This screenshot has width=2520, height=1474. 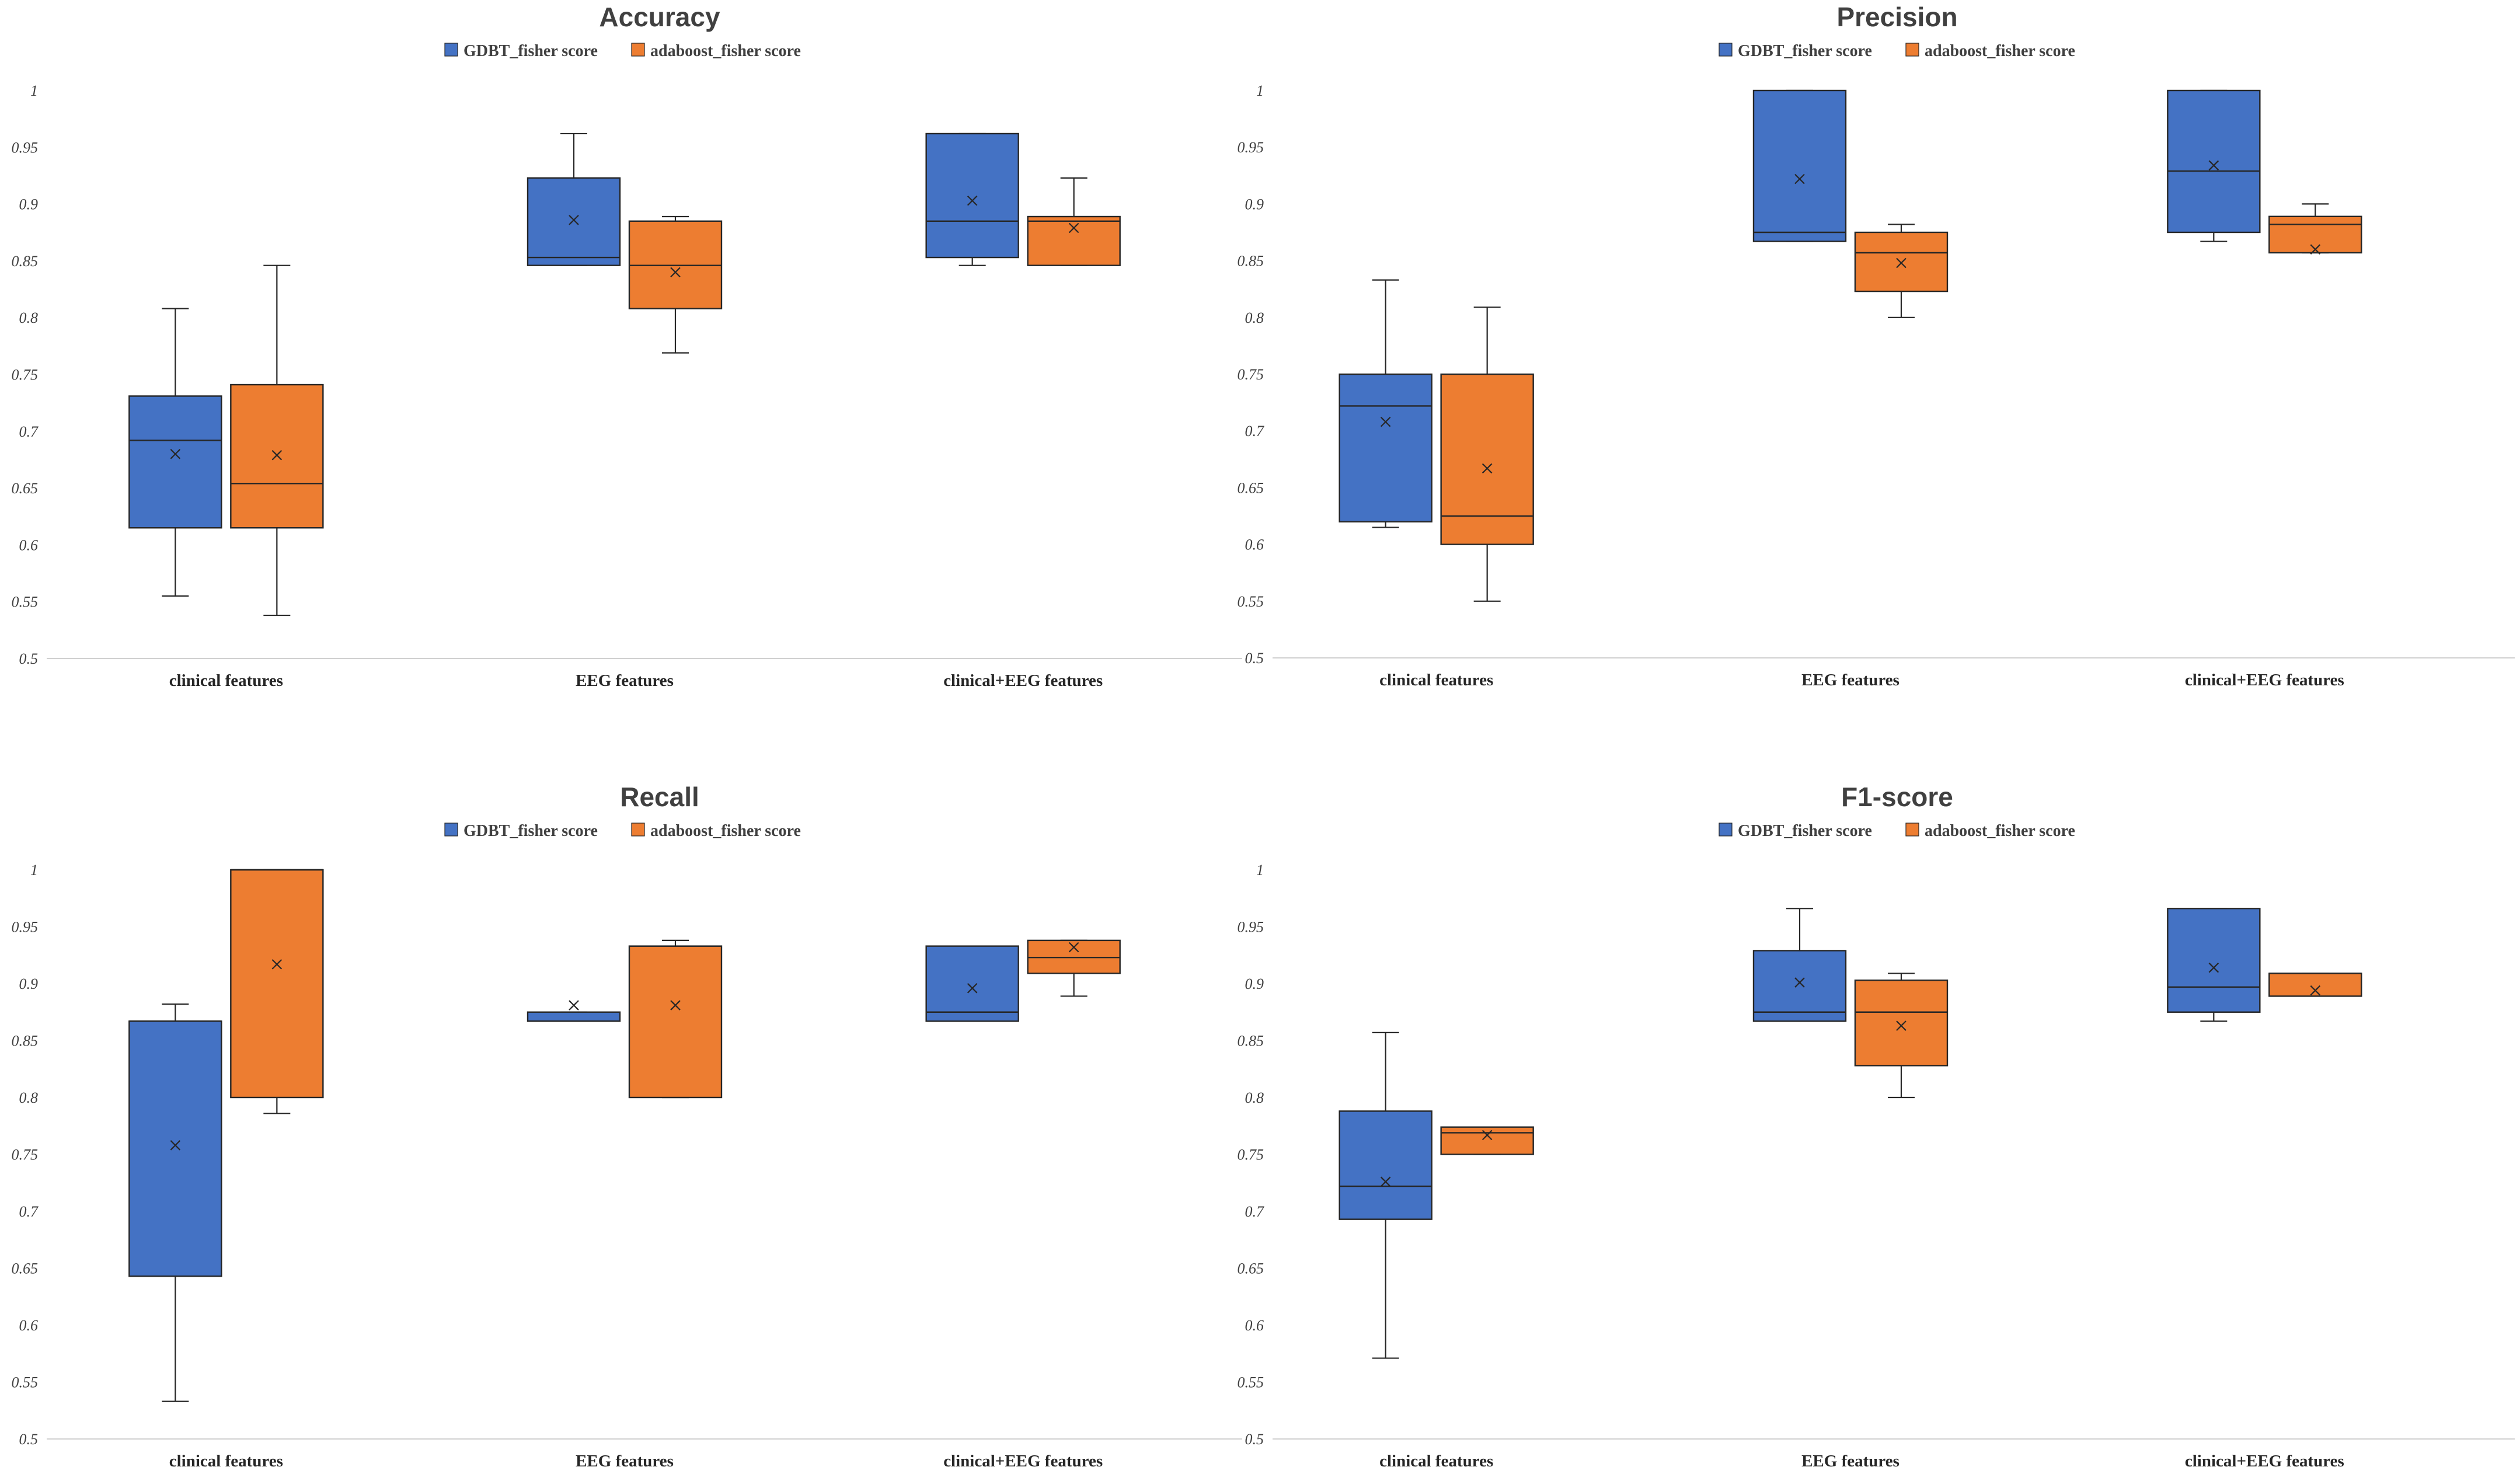 I want to click on chart-title: Precision, so click(x=1896, y=17).